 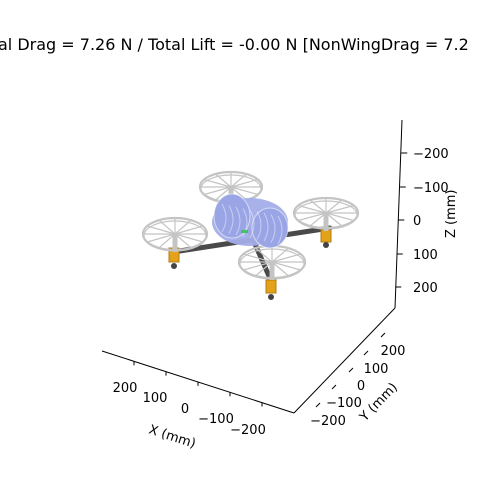 I want to click on y-tick-label: 100, so click(x=376, y=369).